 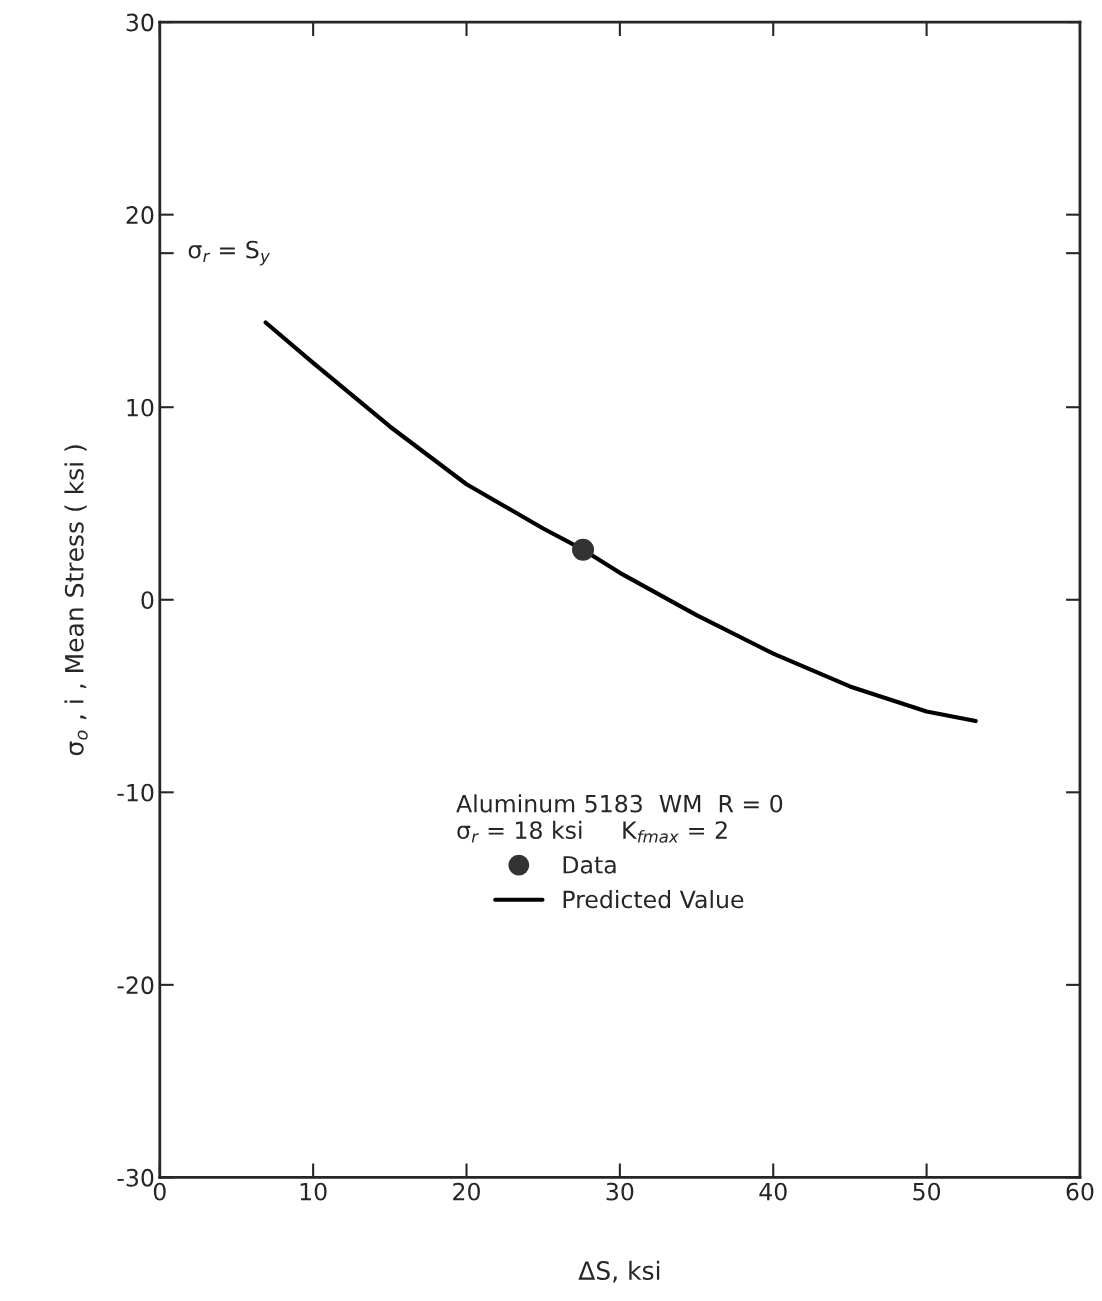 I want to click on annotation: σ$_{r}$ = S$_{y}$, so click(x=229, y=253).